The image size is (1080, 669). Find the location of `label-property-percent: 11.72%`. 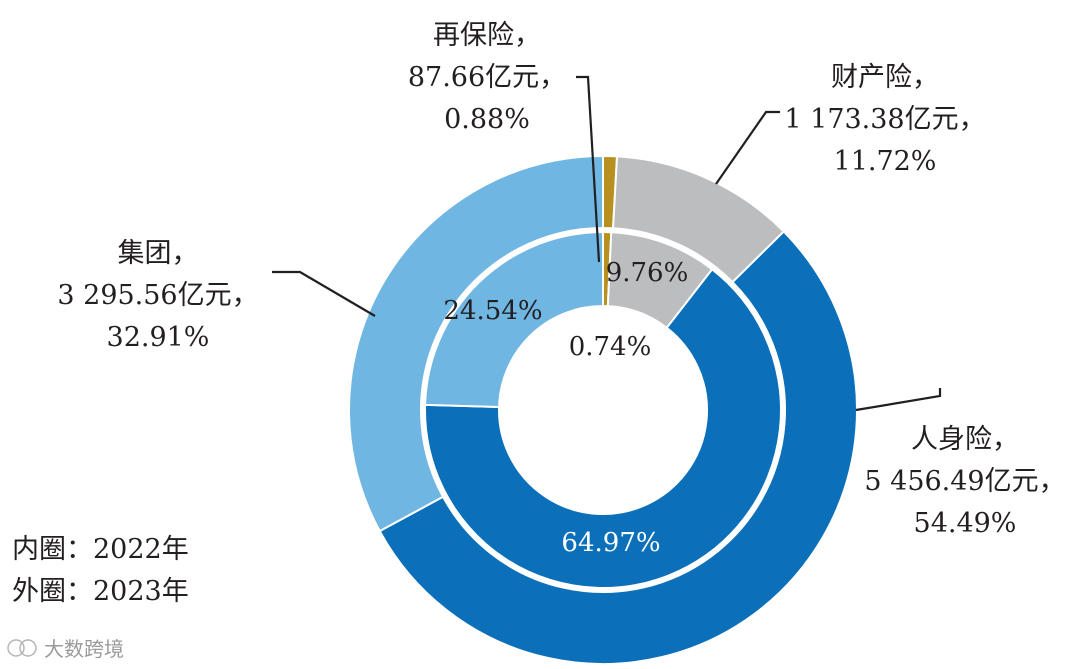

label-property-percent: 11.72% is located at coordinates (885, 161).